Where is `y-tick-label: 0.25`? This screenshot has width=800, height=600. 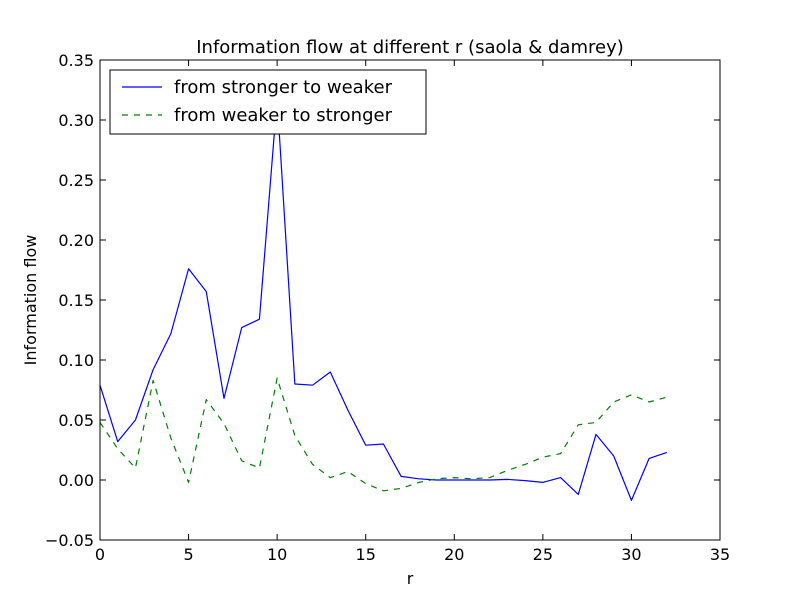
y-tick-label: 0.25 is located at coordinates (76, 180).